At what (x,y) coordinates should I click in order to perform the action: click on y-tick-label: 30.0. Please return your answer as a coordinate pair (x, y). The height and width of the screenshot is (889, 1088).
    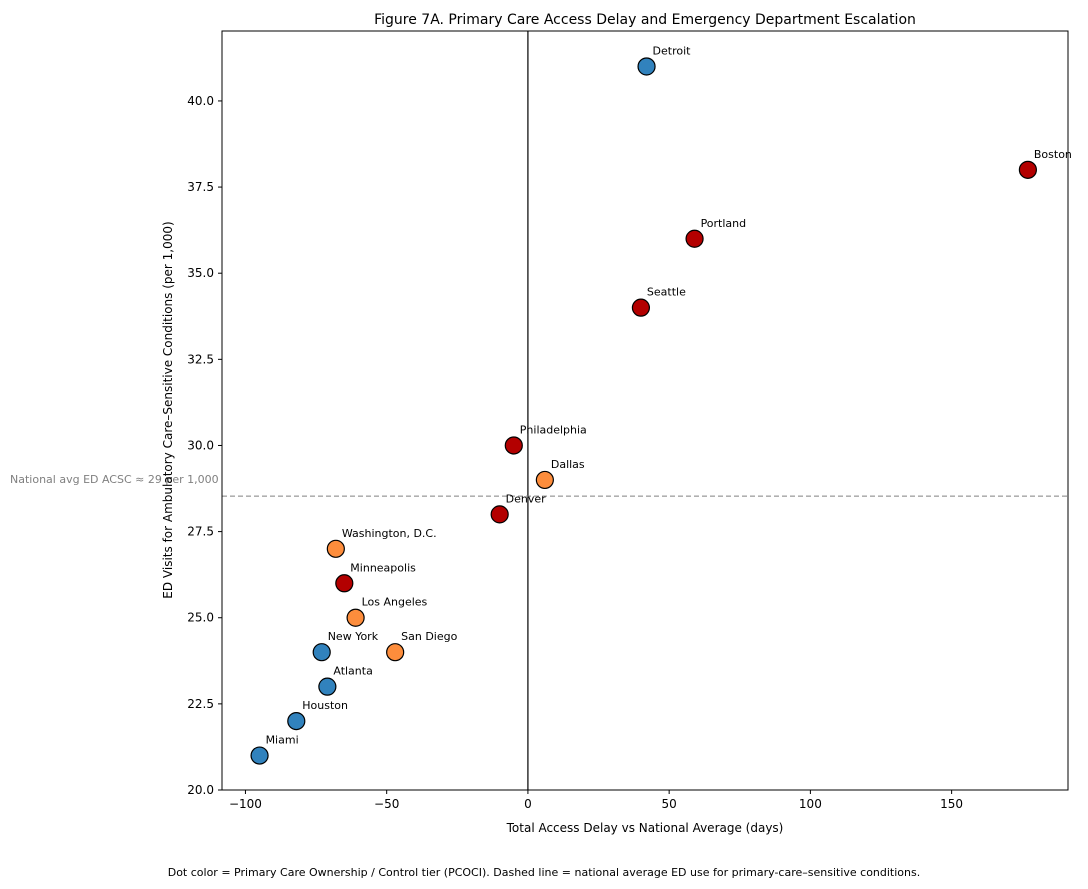
    Looking at the image, I should click on (200, 445).